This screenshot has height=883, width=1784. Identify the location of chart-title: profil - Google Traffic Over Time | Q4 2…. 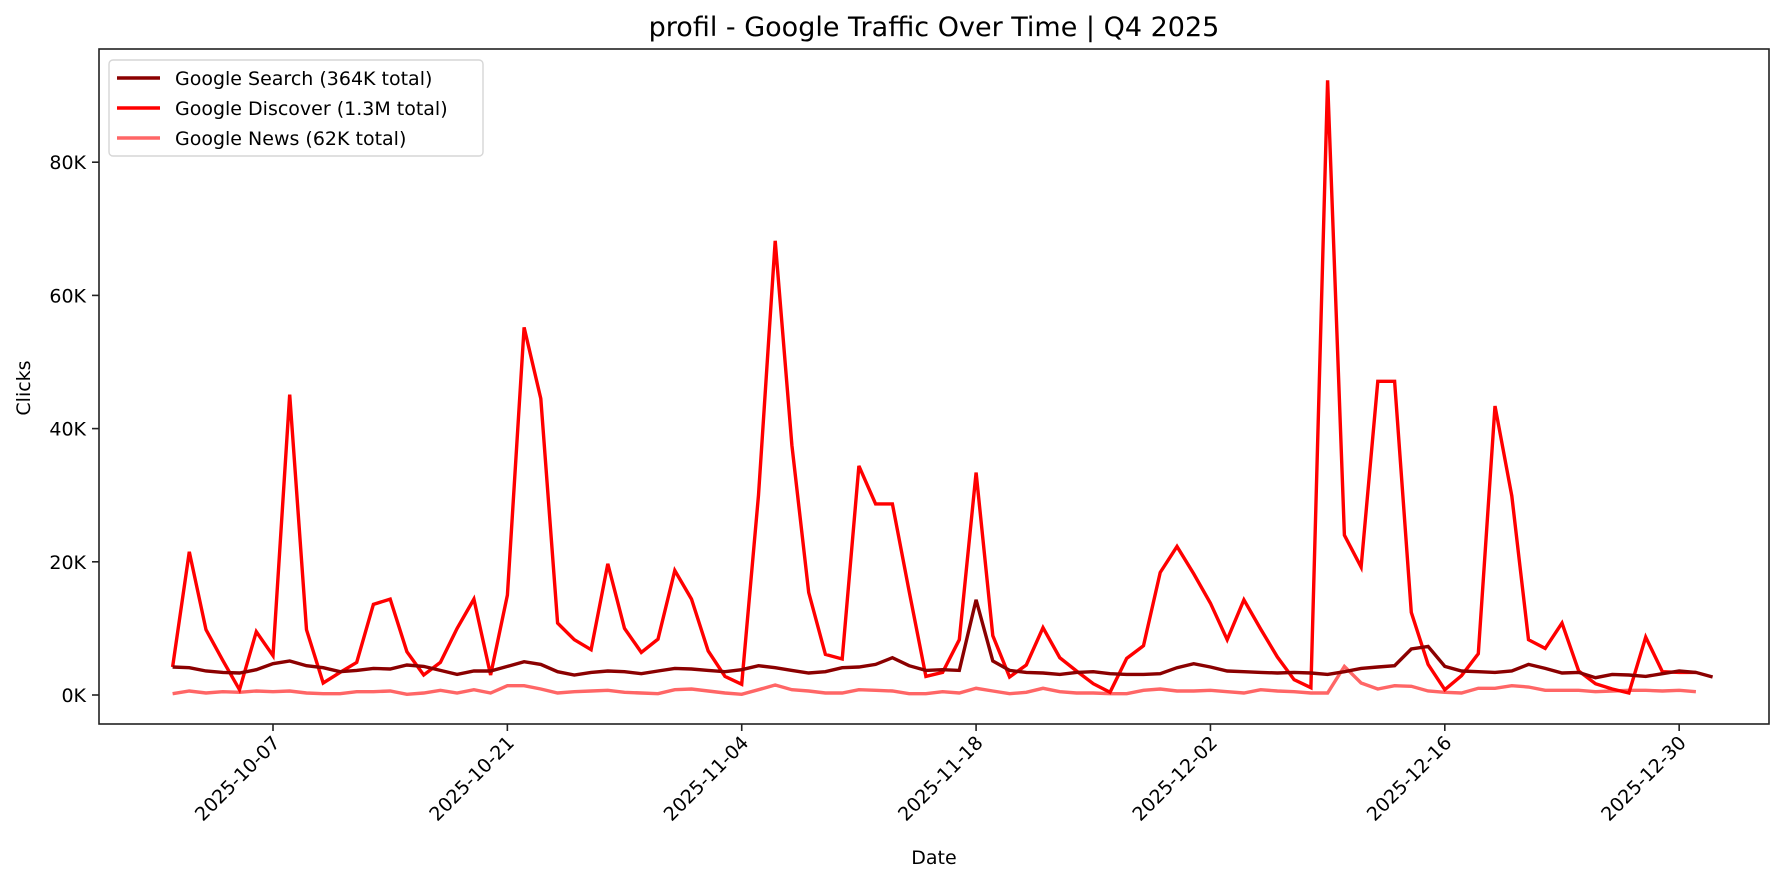
(934, 27).